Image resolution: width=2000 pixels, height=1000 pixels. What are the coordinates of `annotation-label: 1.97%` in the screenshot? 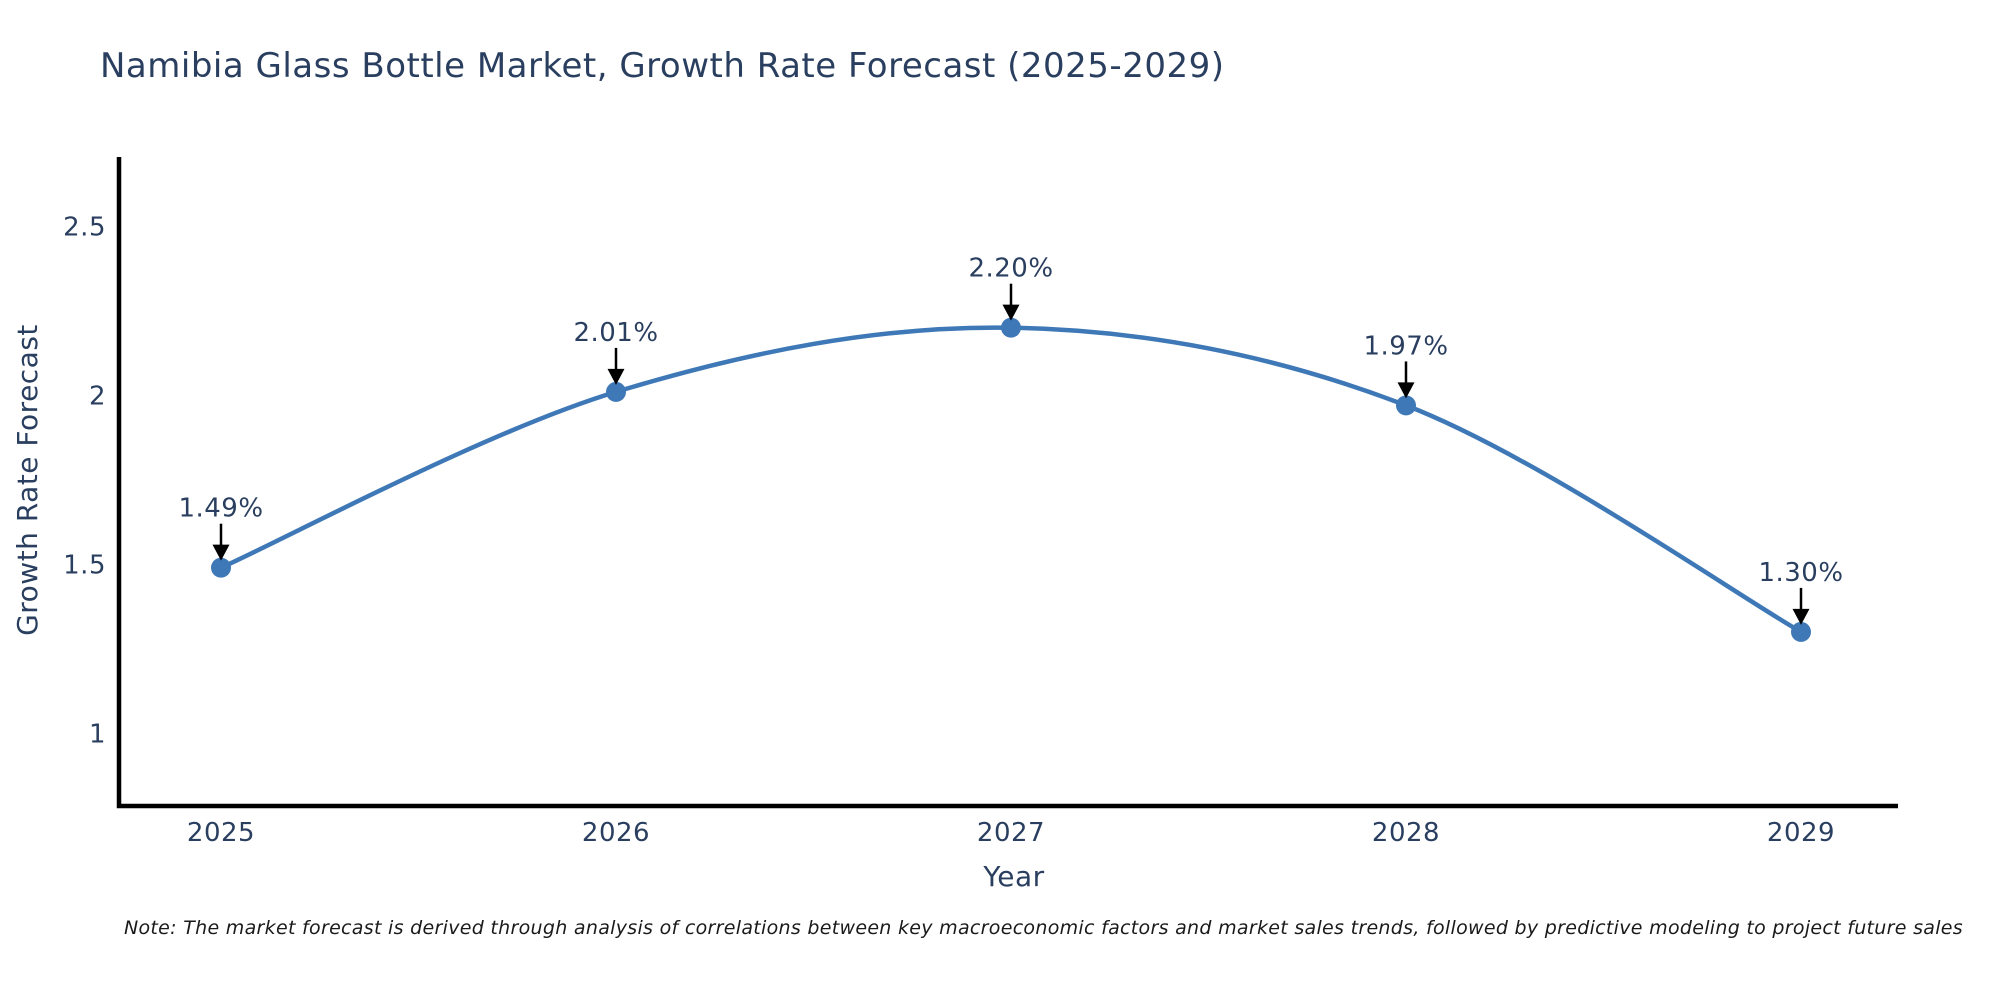 It's located at (1405, 346).